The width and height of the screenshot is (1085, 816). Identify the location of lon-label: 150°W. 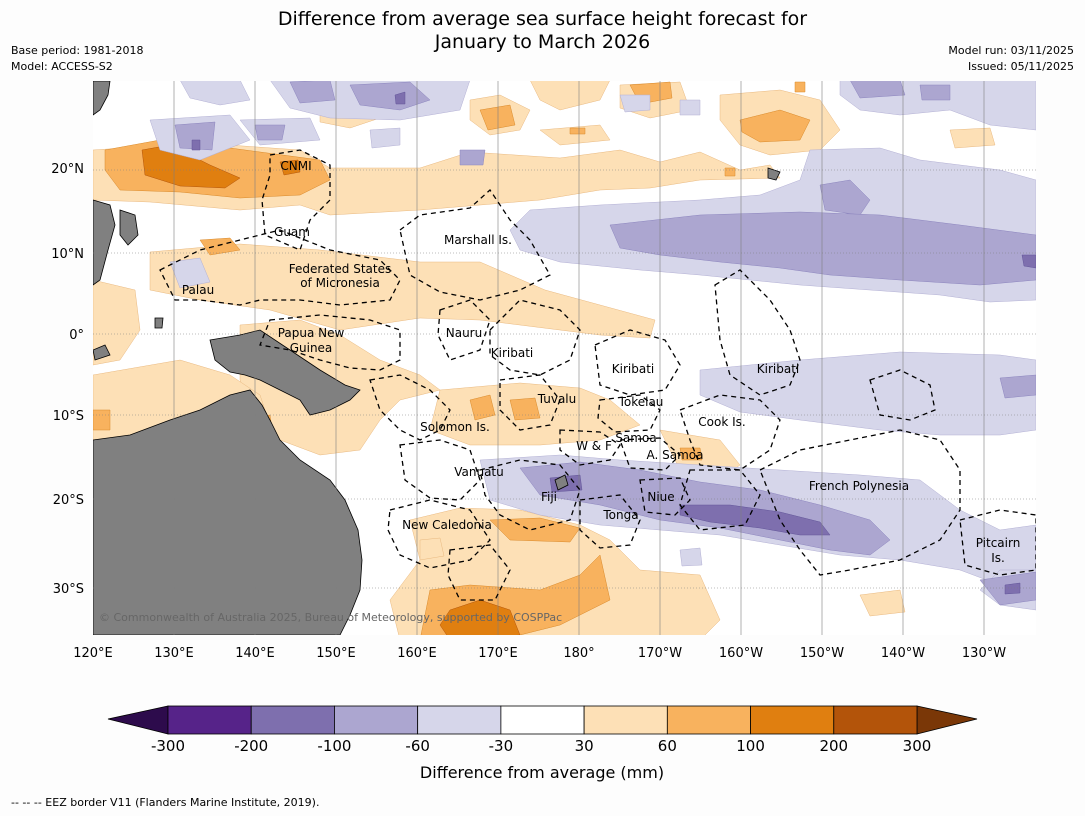
(822, 653).